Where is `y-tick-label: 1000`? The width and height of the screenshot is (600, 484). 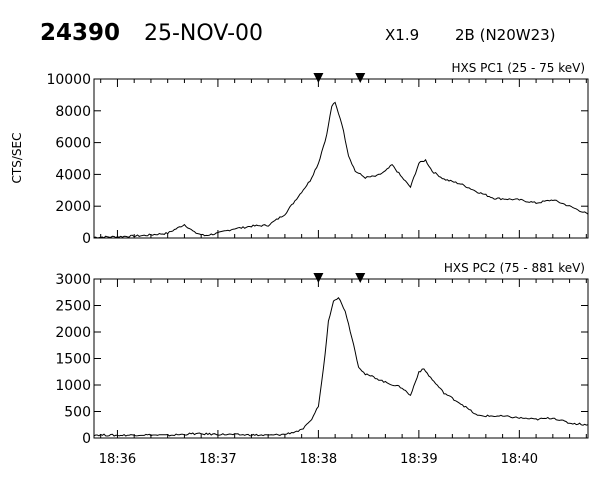 y-tick-label: 1000 is located at coordinates (73, 386).